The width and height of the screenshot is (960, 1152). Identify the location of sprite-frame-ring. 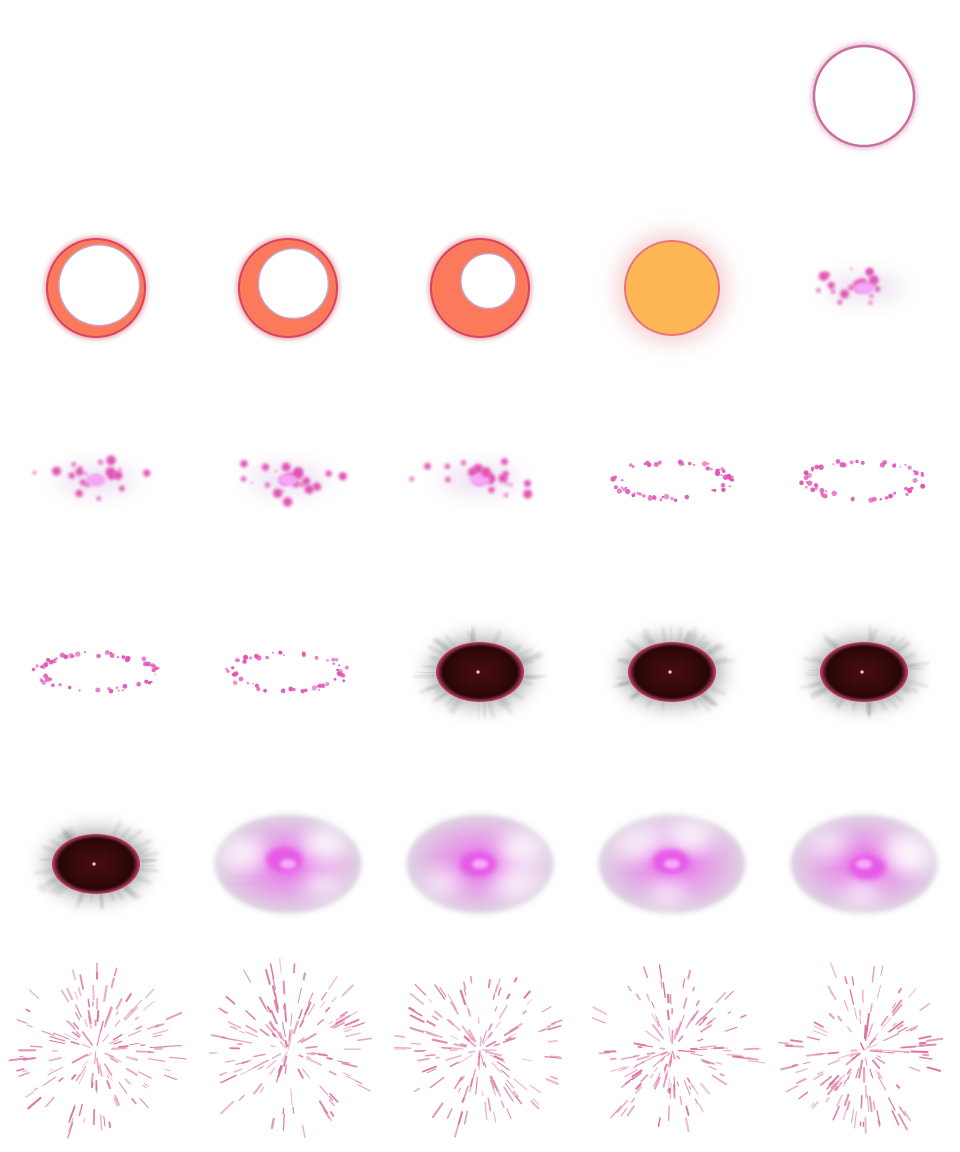
(864, 96).